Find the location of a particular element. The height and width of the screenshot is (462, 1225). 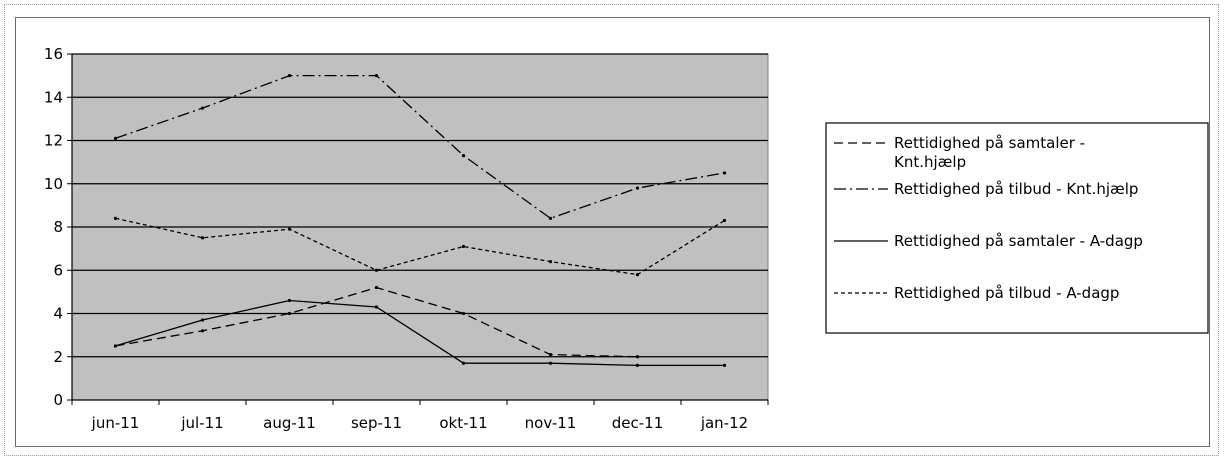

y-tick-label: 12 is located at coordinates (53, 141).